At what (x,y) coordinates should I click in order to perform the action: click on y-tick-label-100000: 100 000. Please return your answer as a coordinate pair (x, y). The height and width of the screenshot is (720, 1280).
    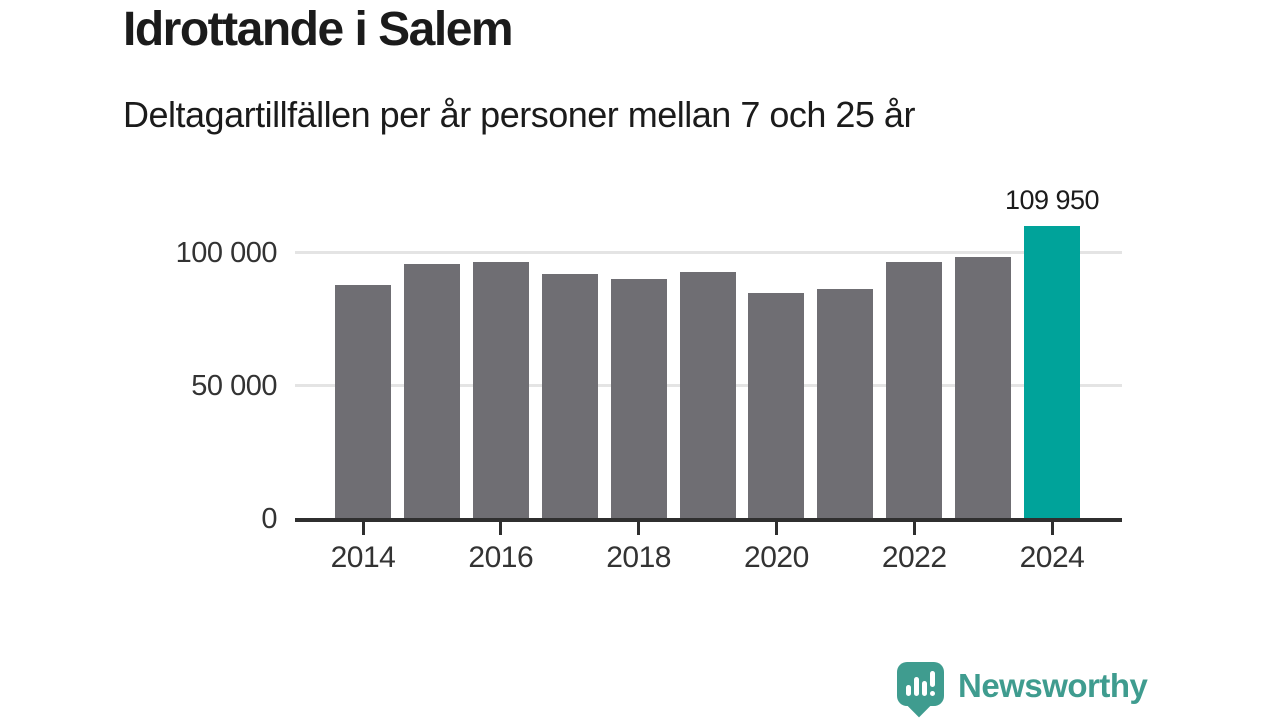
    Looking at the image, I should click on (226, 253).